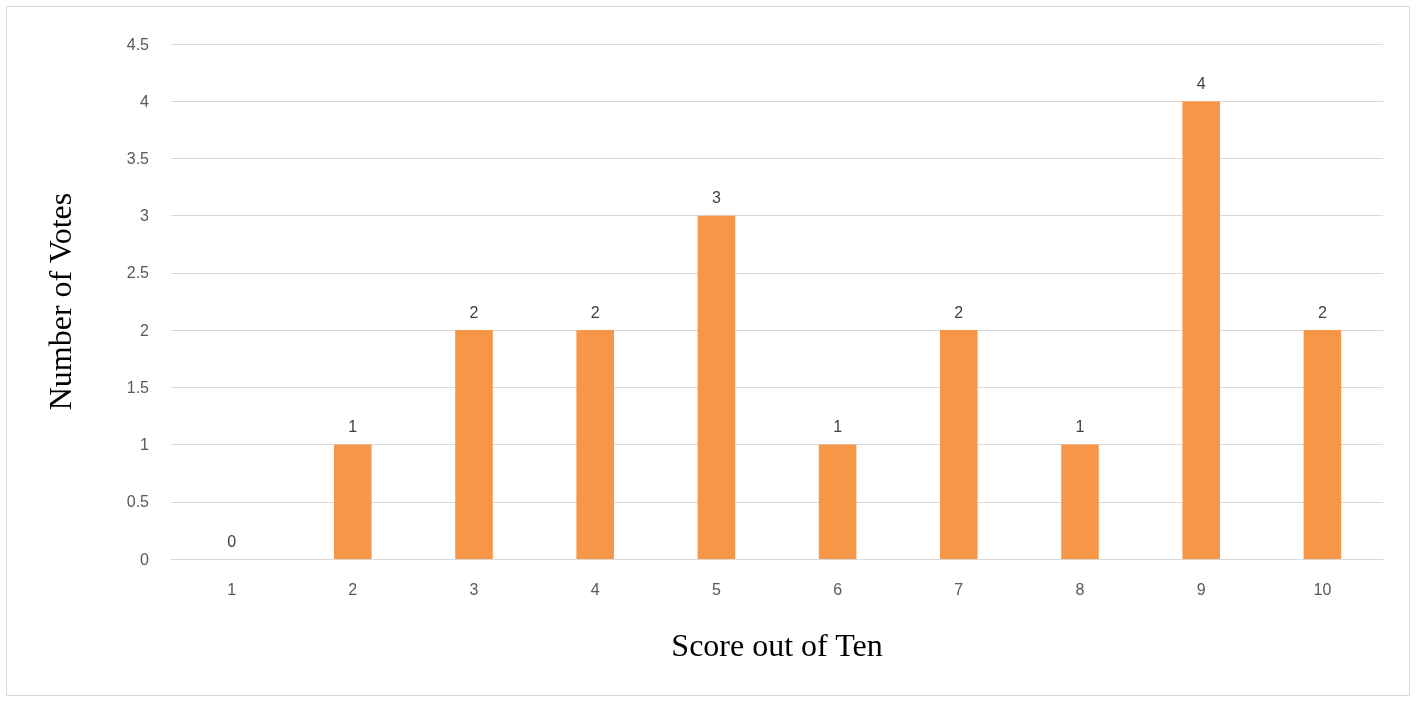 This screenshot has width=1418, height=704. Describe the element at coordinates (1080, 589) in the screenshot. I see `x-tick-label: 8` at that location.